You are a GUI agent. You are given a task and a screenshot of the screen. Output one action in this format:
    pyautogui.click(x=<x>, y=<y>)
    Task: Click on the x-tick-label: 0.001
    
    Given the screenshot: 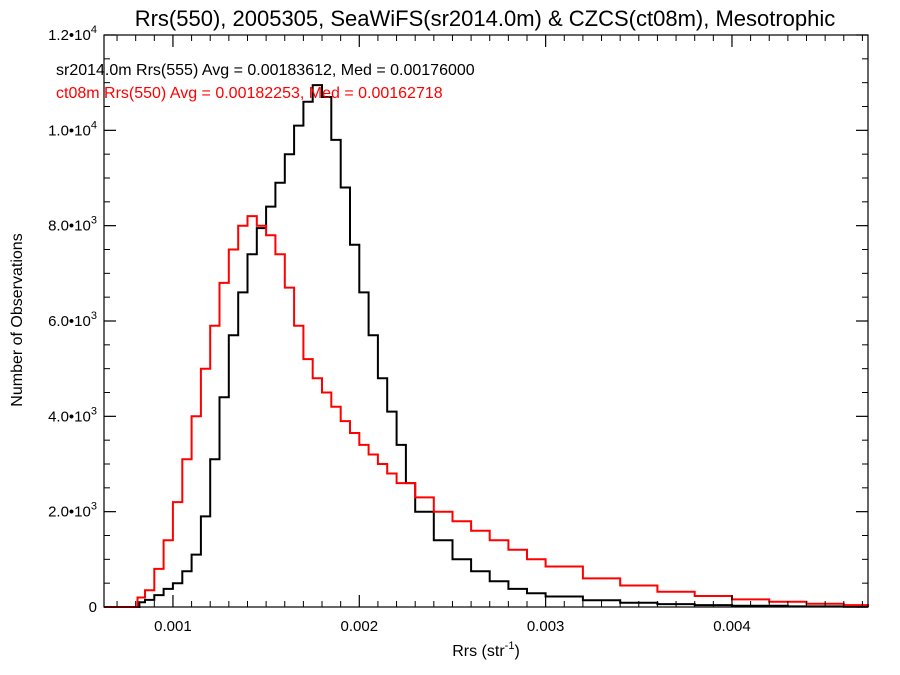 What is the action you would take?
    pyautogui.click(x=173, y=626)
    